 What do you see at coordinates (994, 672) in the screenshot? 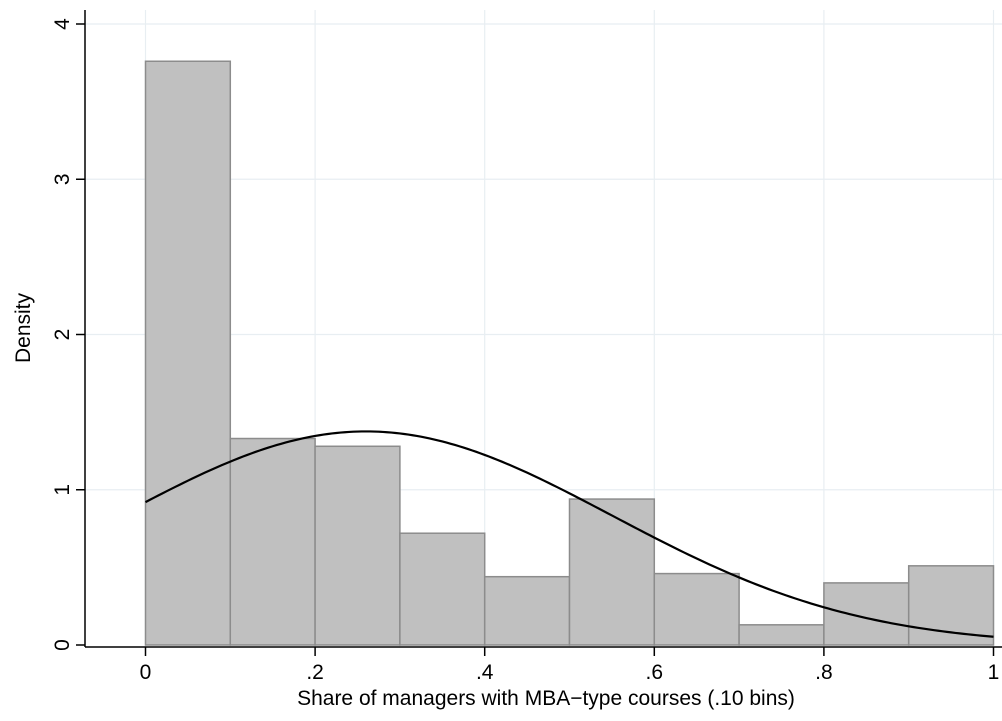
I see `x-tick-label: 1` at bounding box center [994, 672].